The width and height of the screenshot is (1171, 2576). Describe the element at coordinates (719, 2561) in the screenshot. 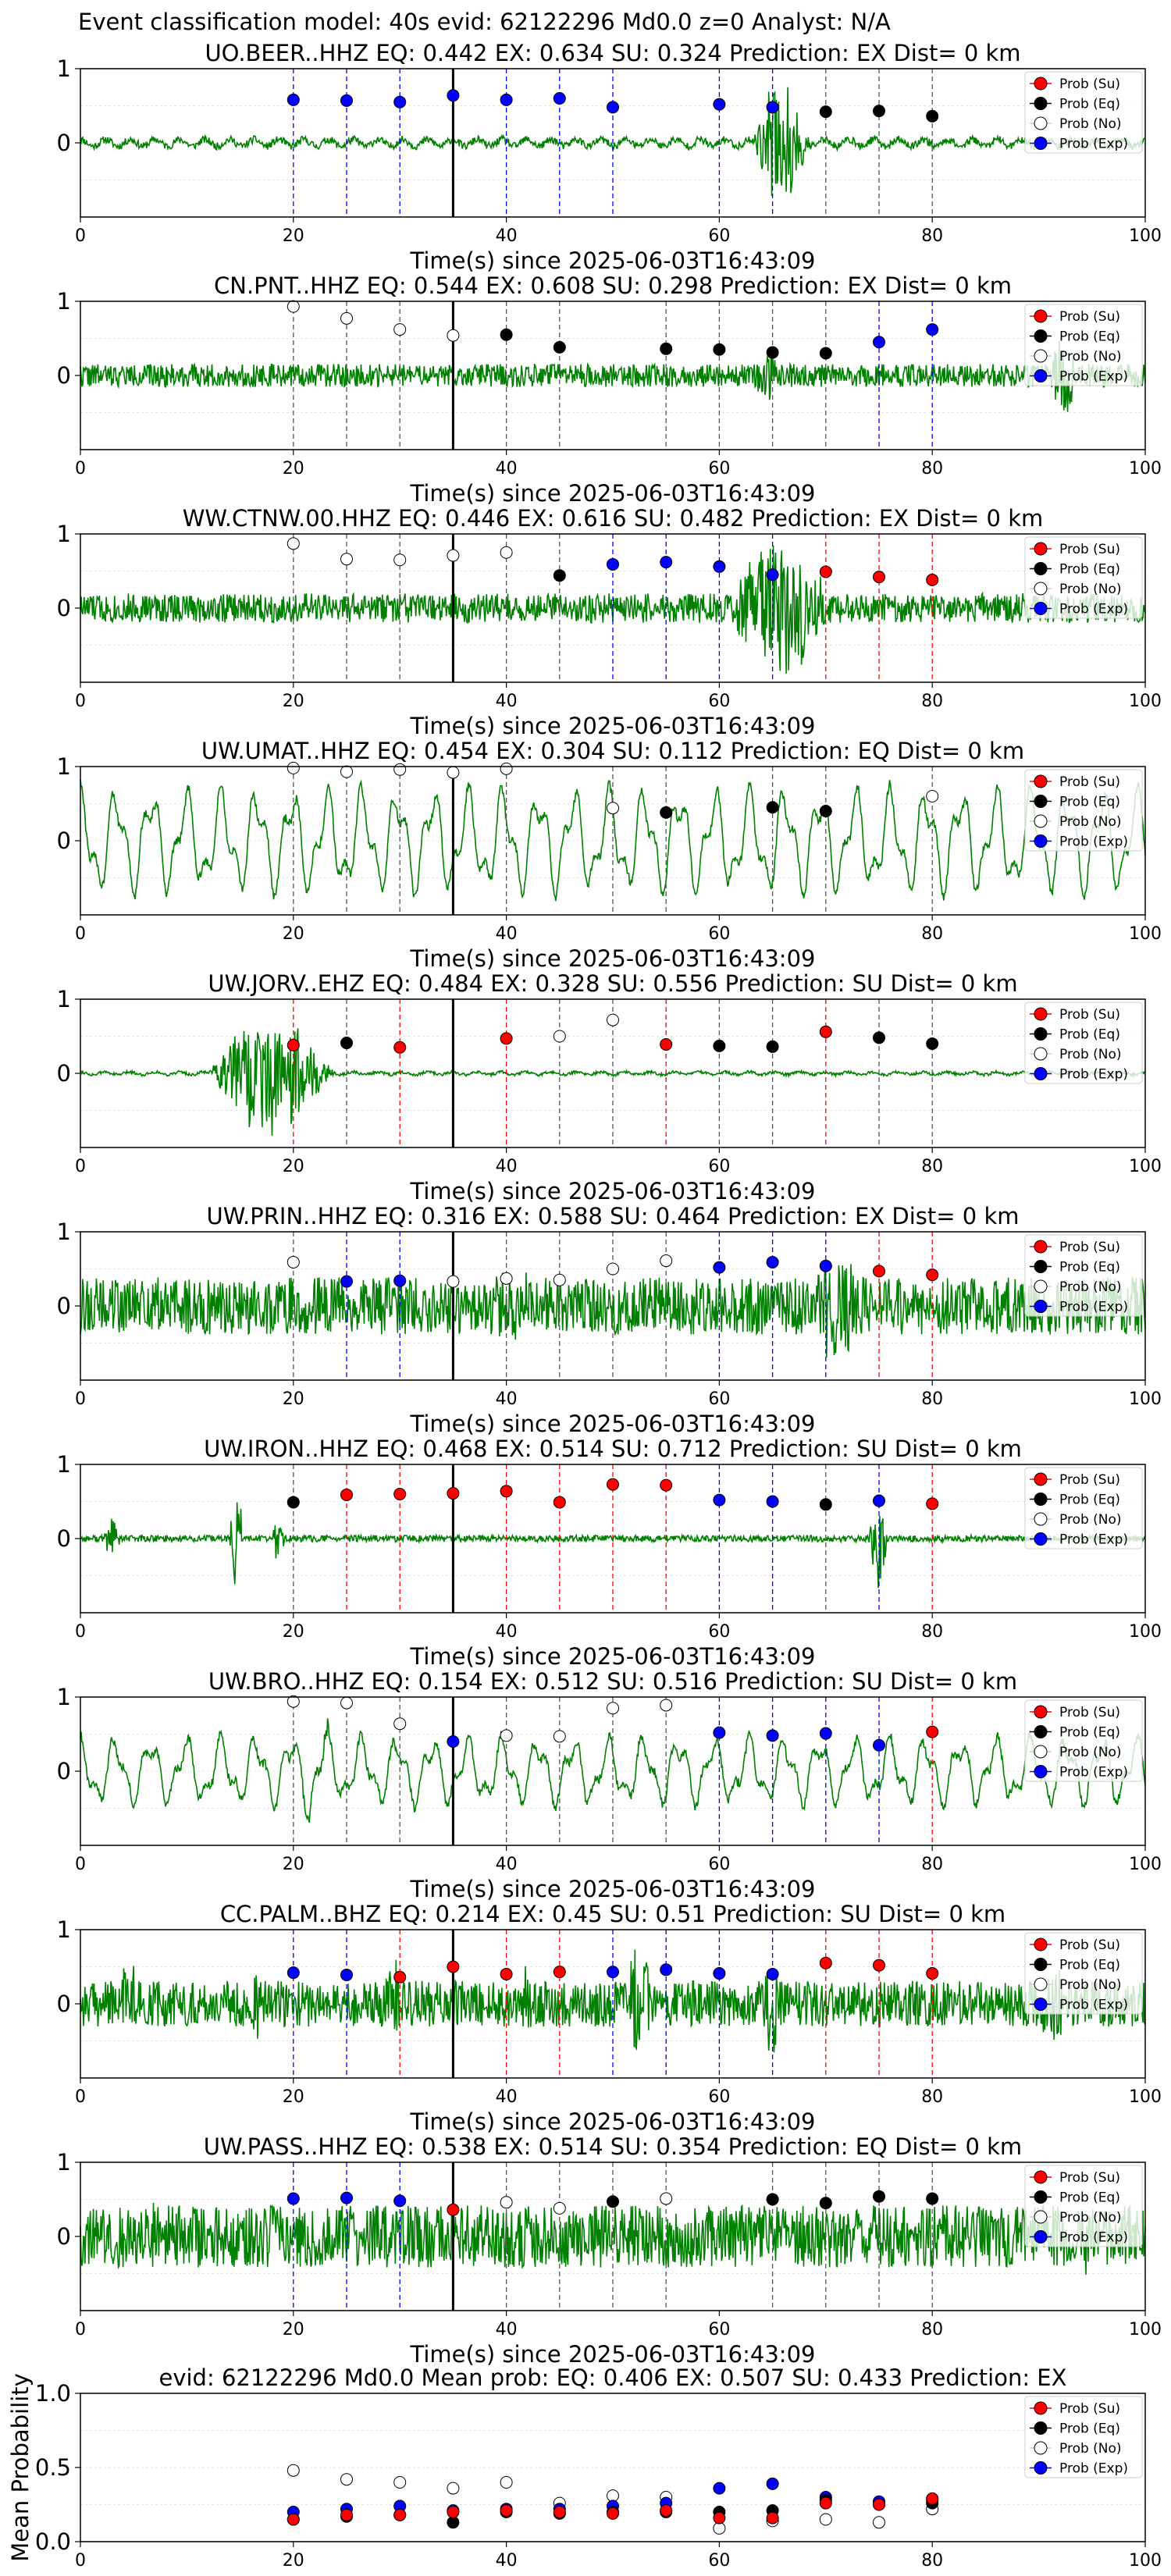

I see `x-tick-label: 60` at that location.